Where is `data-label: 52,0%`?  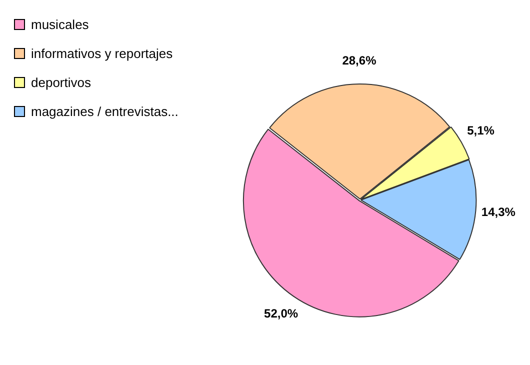
data-label: 52,0% is located at coordinates (281, 313).